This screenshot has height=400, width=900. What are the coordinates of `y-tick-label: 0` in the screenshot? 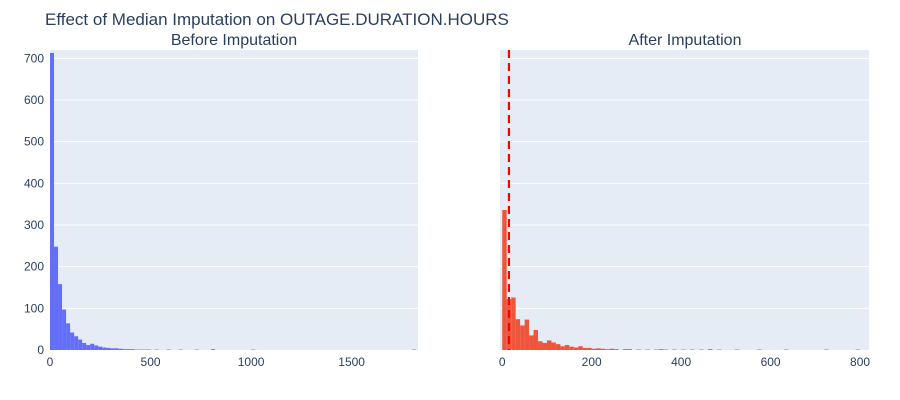 It's located at (40, 350).